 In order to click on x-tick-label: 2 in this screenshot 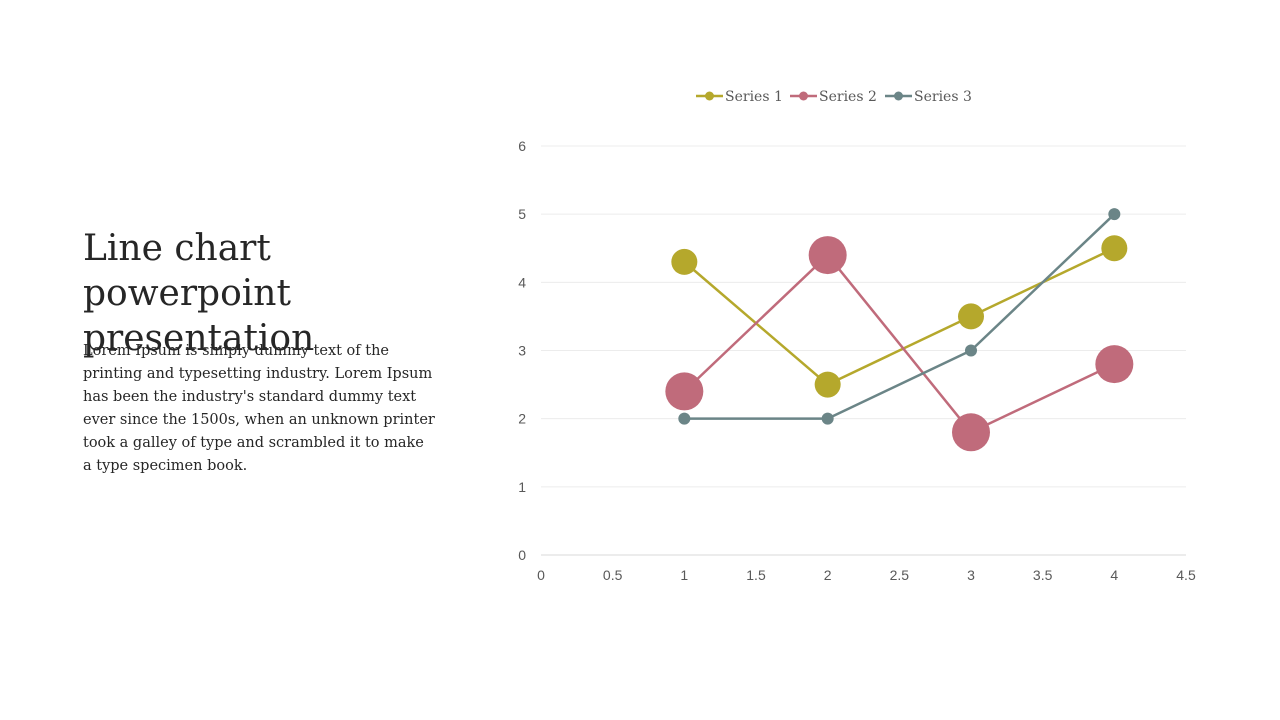, I will do `click(828, 575)`.